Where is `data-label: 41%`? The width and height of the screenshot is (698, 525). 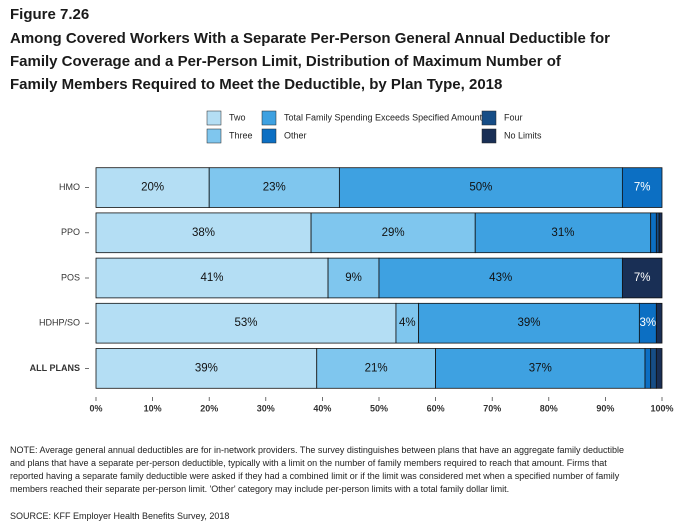 data-label: 41% is located at coordinates (212, 278).